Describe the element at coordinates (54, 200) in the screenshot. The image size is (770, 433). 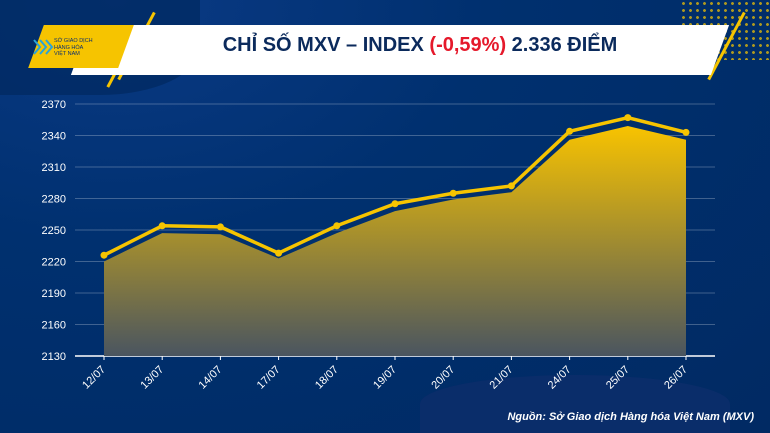
I see `y-tick-label: 2280` at that location.